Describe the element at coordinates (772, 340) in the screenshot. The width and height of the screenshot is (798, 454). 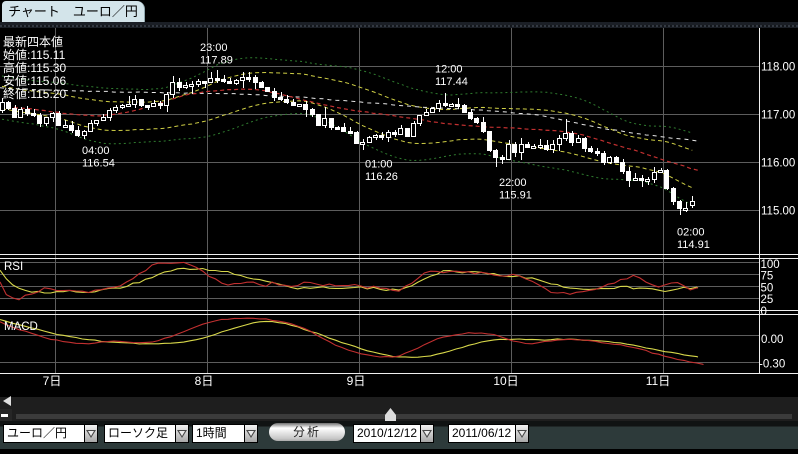
I see `svg-text: 0.00` at that location.